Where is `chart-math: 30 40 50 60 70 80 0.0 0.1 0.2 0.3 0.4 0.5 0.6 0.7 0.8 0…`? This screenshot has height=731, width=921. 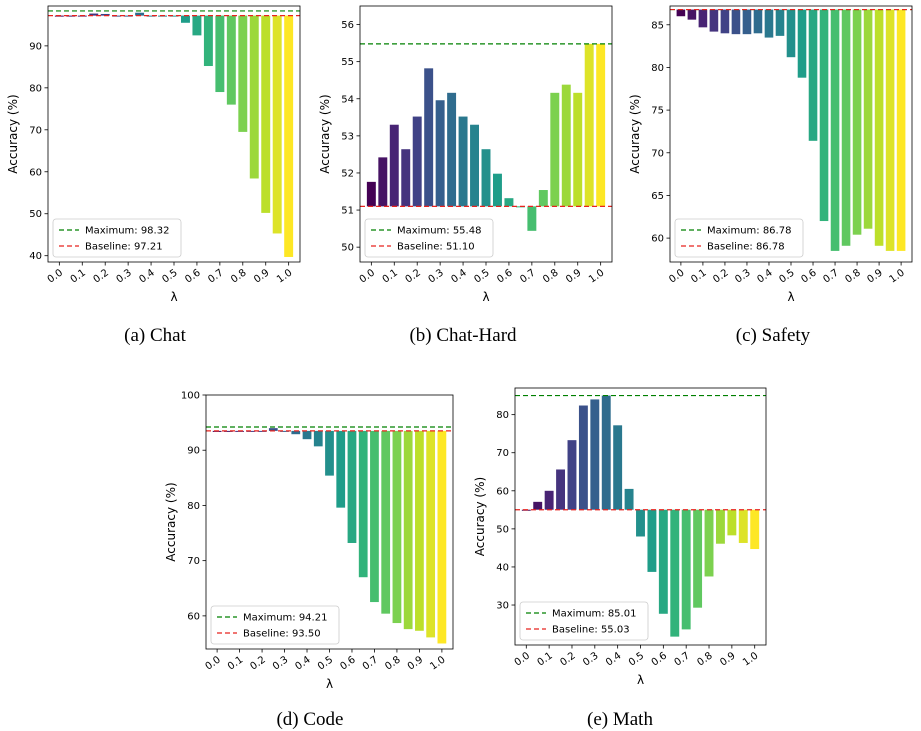
chart-math: 30 40 50 60 70 80 0.0 0.1 0.2 0.3 0.4 0.5 0.6 0.7 0.8 0… is located at coordinates (620, 558).